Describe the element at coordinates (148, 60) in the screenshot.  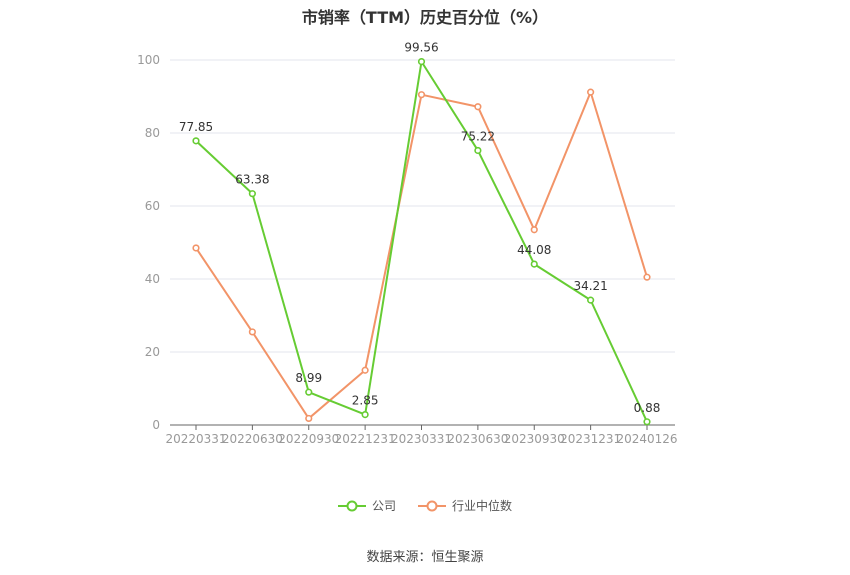
I see `y-tick-label: 100` at that location.